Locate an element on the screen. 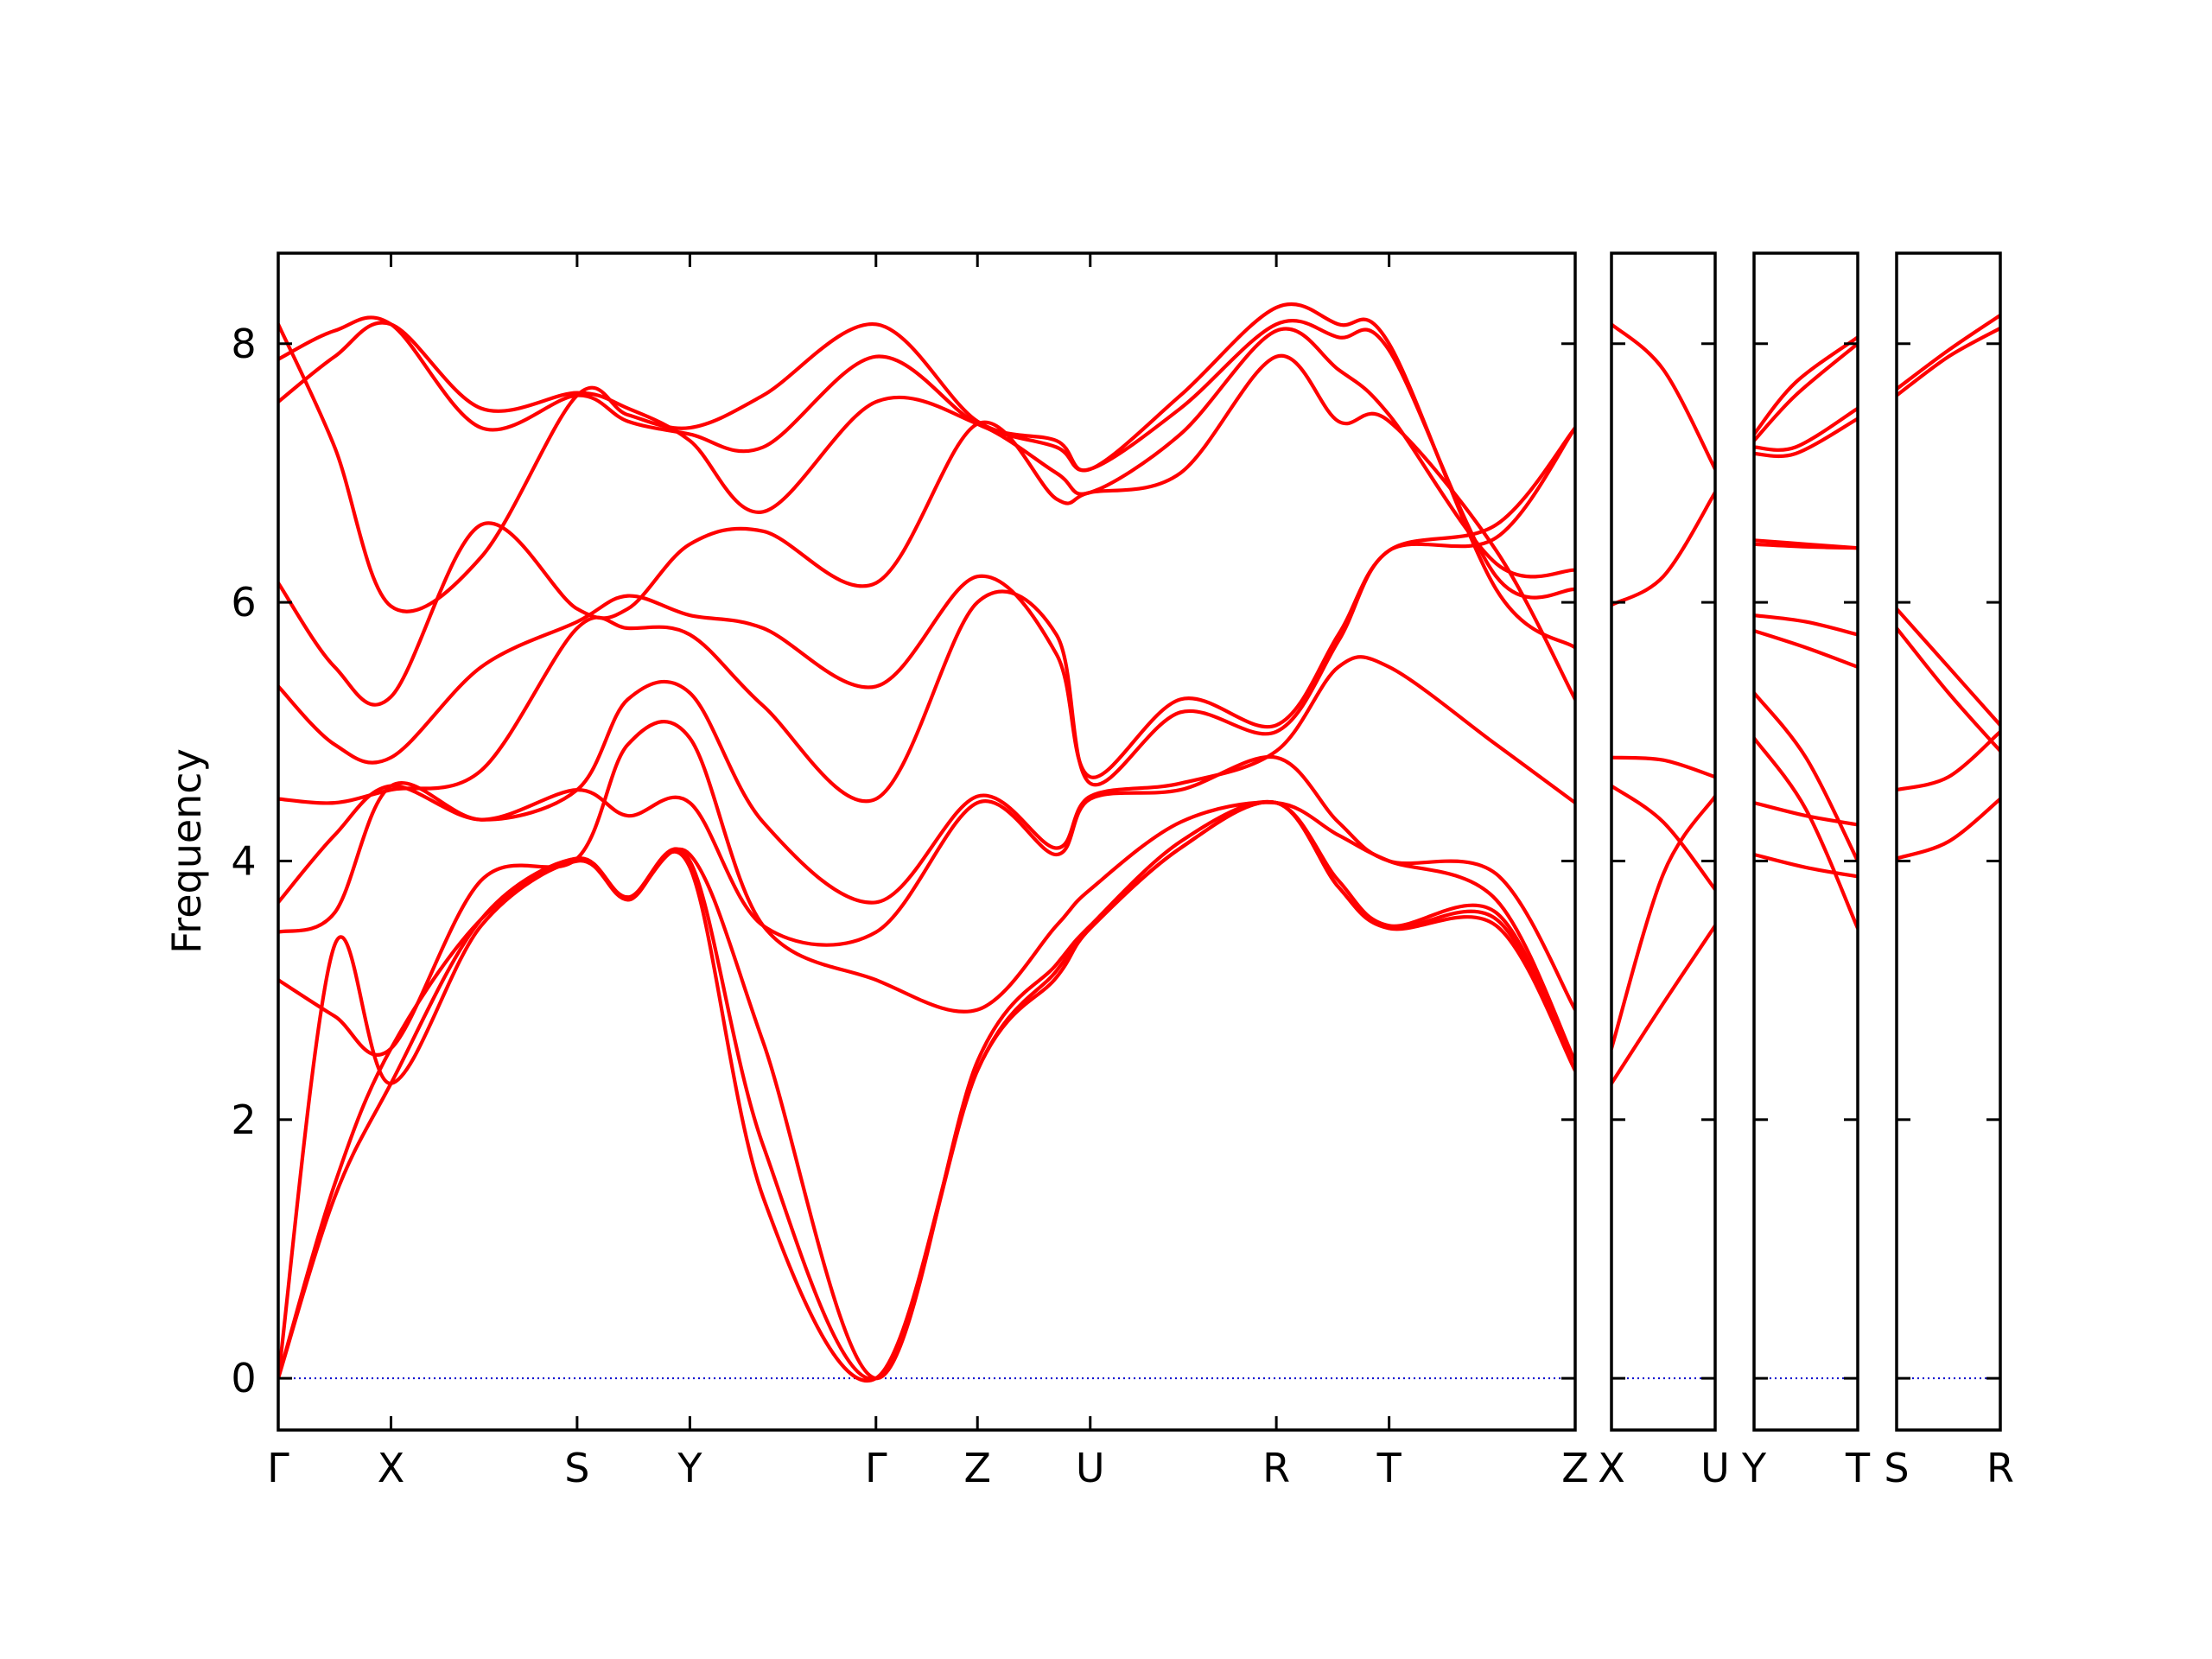 The width and height of the screenshot is (2212, 1659). y-tick-label: 8 is located at coordinates (243, 344).